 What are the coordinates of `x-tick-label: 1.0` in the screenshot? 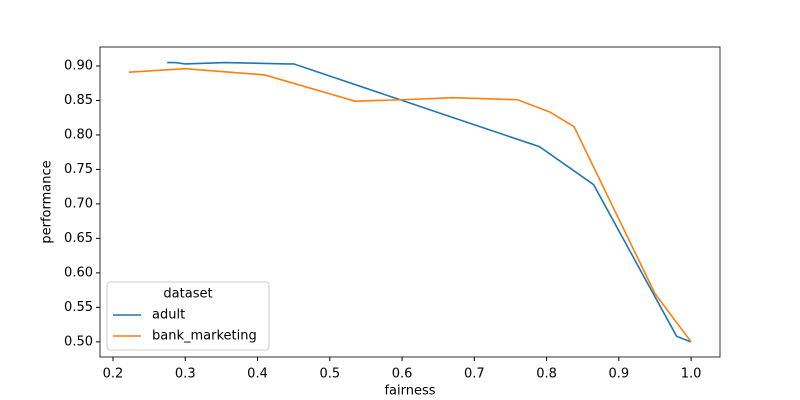 It's located at (691, 374).